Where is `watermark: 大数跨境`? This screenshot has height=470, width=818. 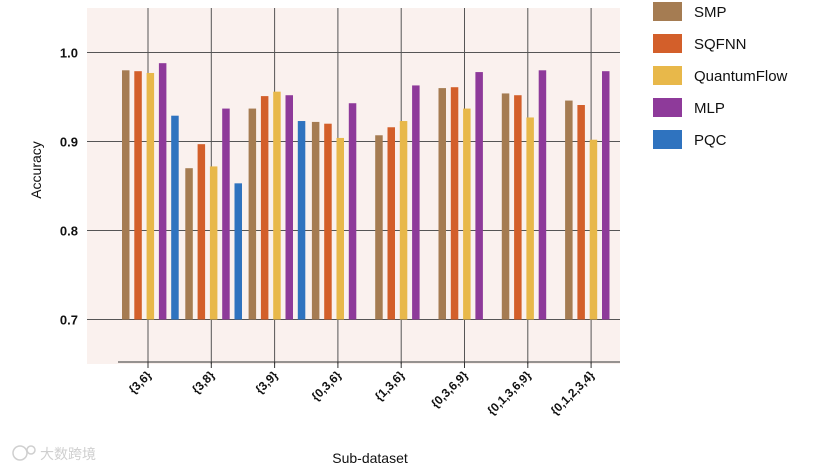
watermark: 大数跨境 is located at coordinates (54, 454).